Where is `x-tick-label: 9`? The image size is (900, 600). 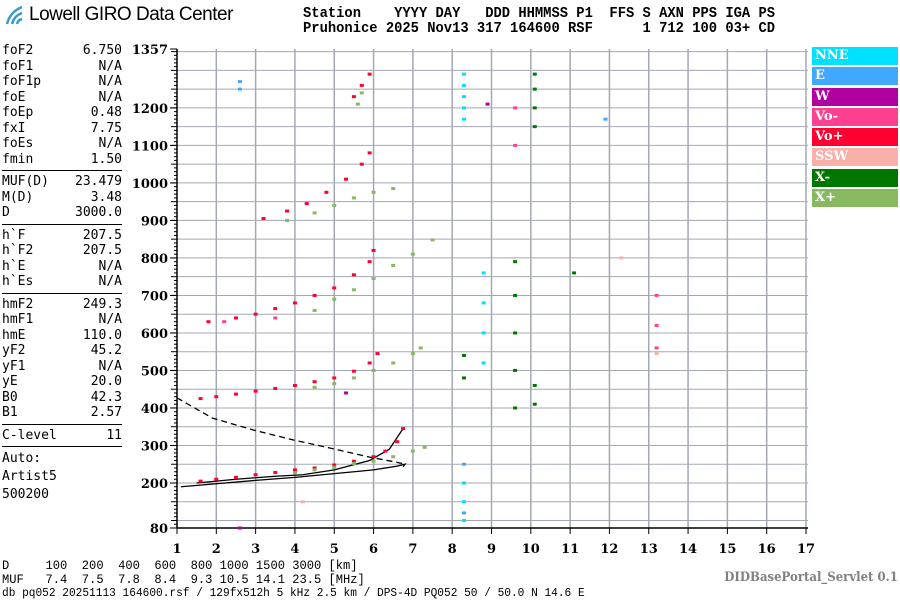
x-tick-label: 9 is located at coordinates (491, 549).